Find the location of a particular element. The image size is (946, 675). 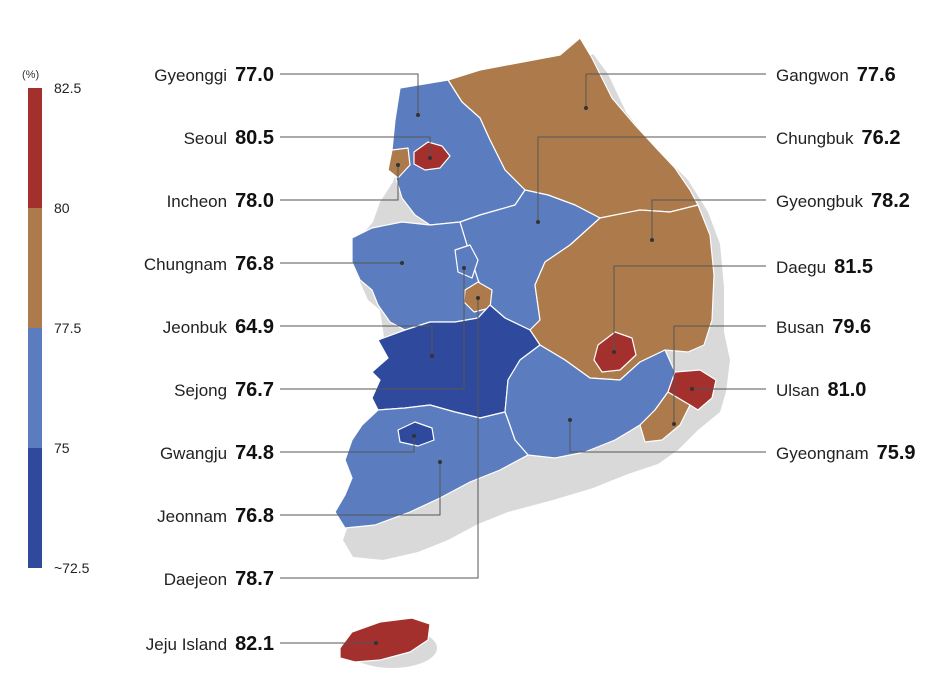

dot-jeonnam is located at coordinates (440, 462).